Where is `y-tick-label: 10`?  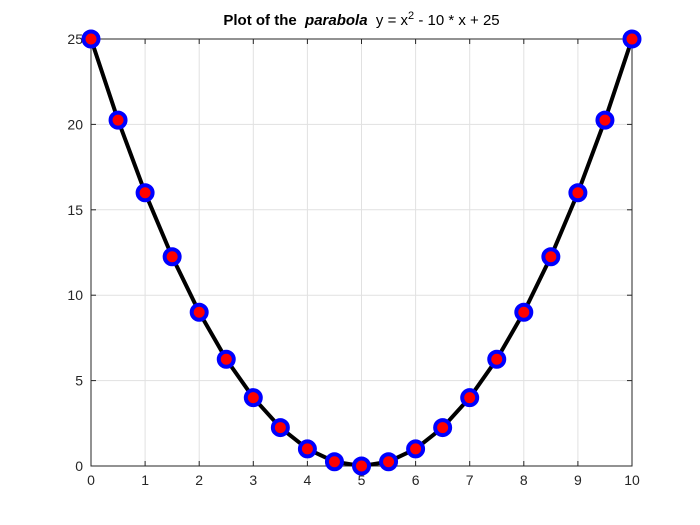
y-tick-label: 10 is located at coordinates (75, 295).